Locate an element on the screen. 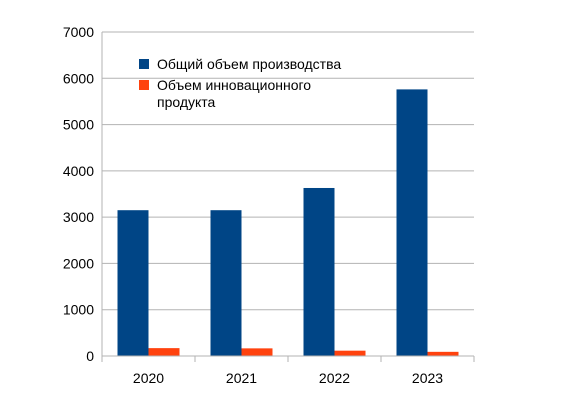 This screenshot has height=400, width=570. y-tick-label: 0 is located at coordinates (90, 356).